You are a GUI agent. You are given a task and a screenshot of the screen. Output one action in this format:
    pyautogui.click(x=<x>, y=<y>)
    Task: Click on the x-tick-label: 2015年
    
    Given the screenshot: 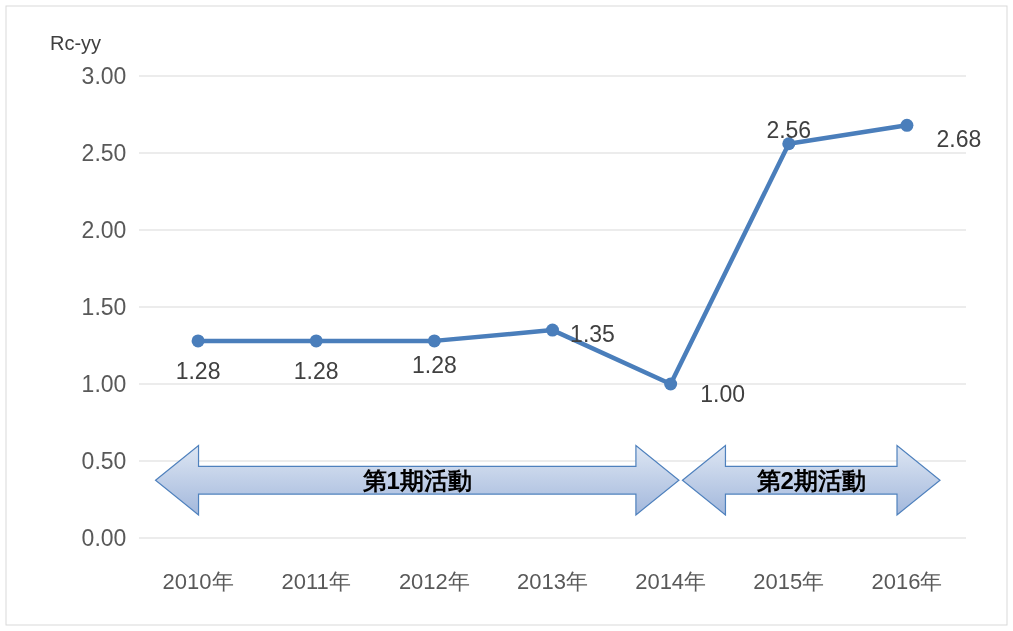 What is the action you would take?
    pyautogui.click(x=789, y=581)
    